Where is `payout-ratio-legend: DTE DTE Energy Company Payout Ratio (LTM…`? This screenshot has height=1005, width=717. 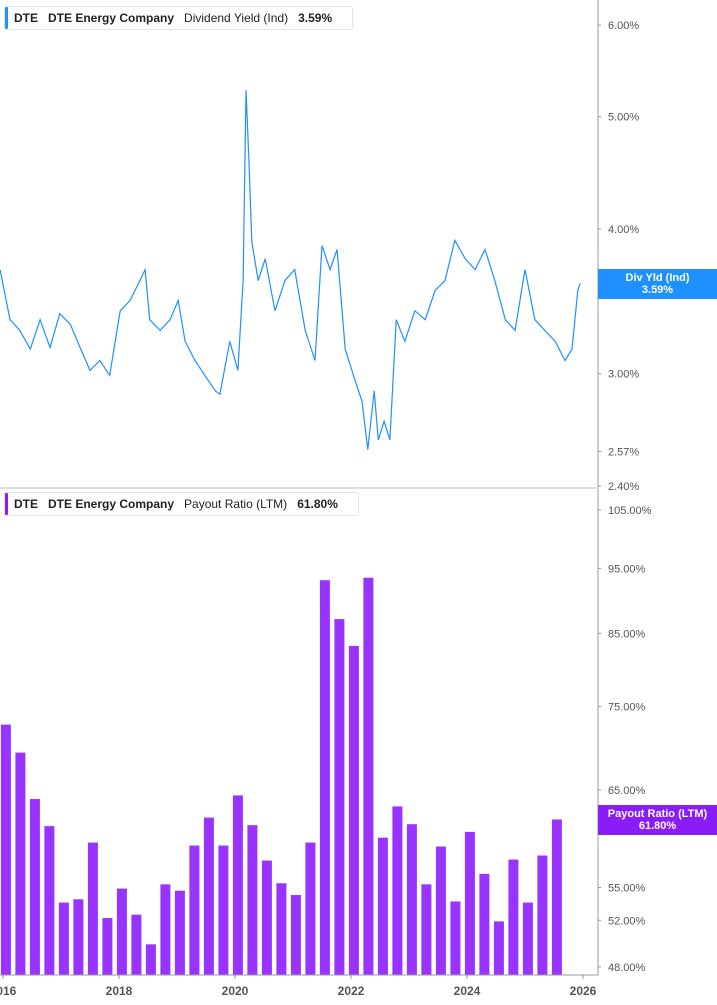
payout-ratio-legend: DTE DTE Energy Company Payout Ratio (LTM… is located at coordinates (181, 504).